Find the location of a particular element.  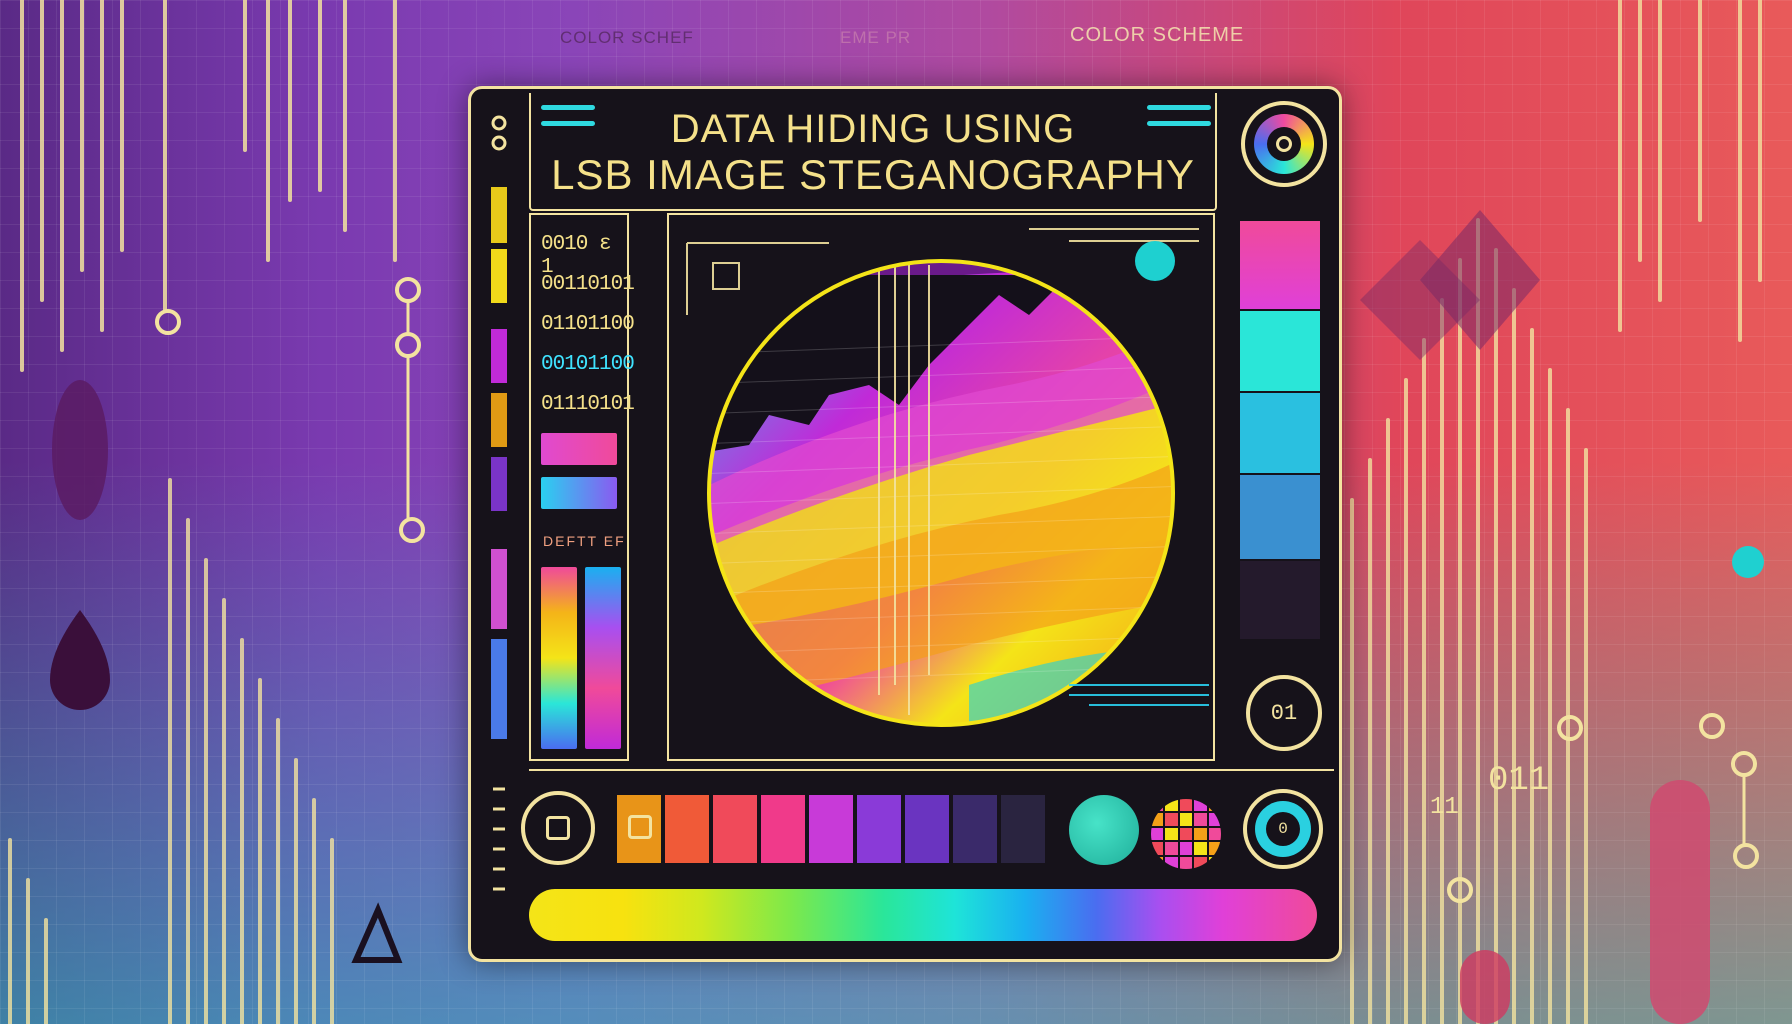

teal-indicator-icon is located at coordinates (1104, 830).